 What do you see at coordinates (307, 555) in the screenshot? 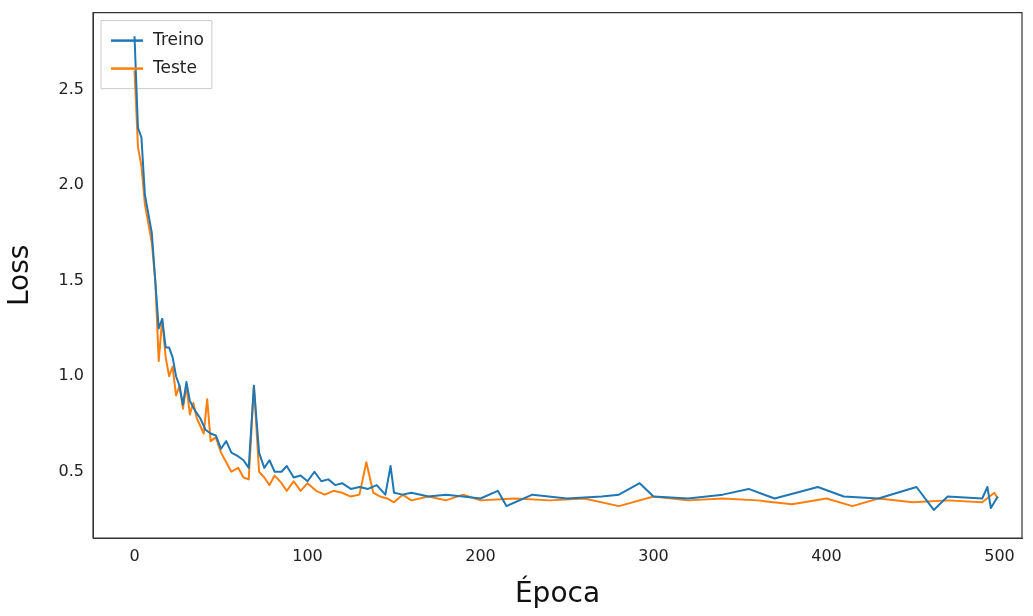
I see `x-tick-label: 100` at bounding box center [307, 555].